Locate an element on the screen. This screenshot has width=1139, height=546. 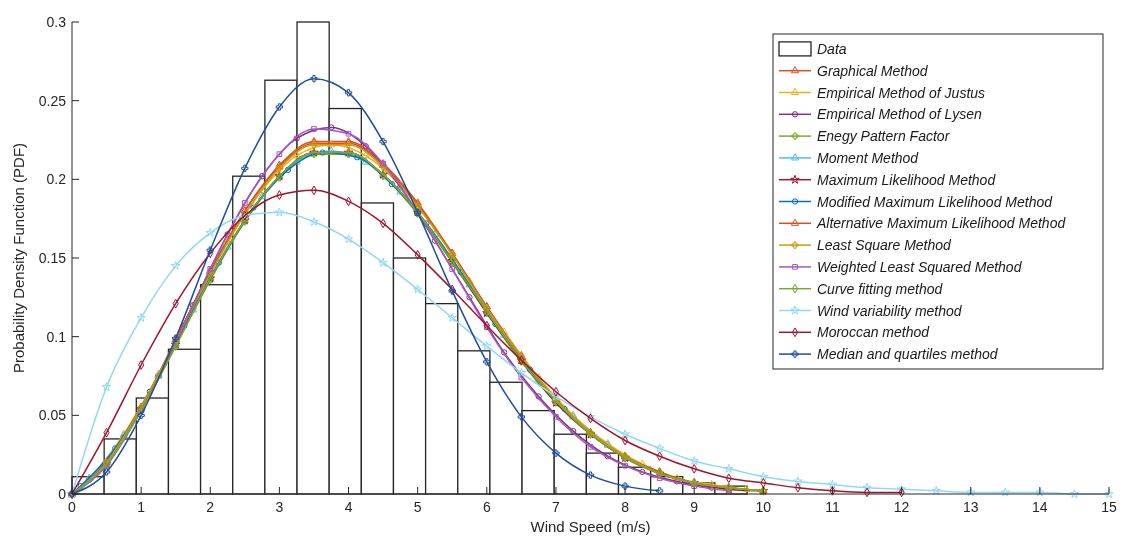
y-tick-label: 0.15 is located at coordinates (52, 258).